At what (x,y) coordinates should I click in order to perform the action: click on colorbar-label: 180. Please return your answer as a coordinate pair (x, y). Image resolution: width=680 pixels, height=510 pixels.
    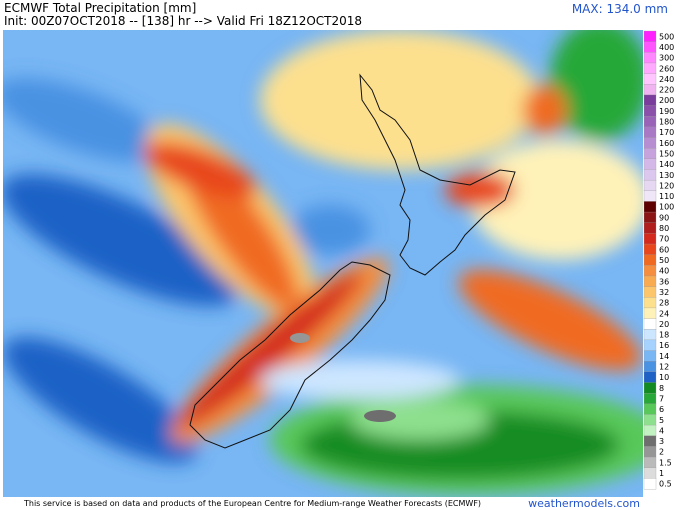
    Looking at the image, I should click on (666, 122).